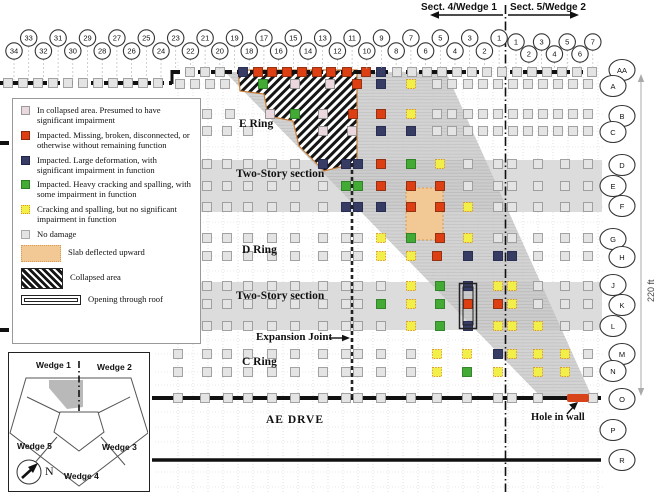 This screenshot has width=657, height=497. Describe the element at coordinates (548, 7) in the screenshot. I see `sect5-wedge2-label: Sect. 5/Wedge 2` at that location.